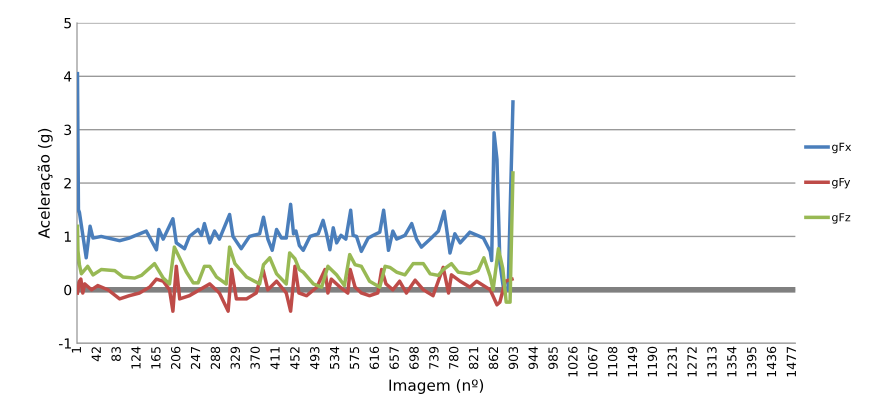  I want to click on x-tick-label: 1190, so click(653, 361).